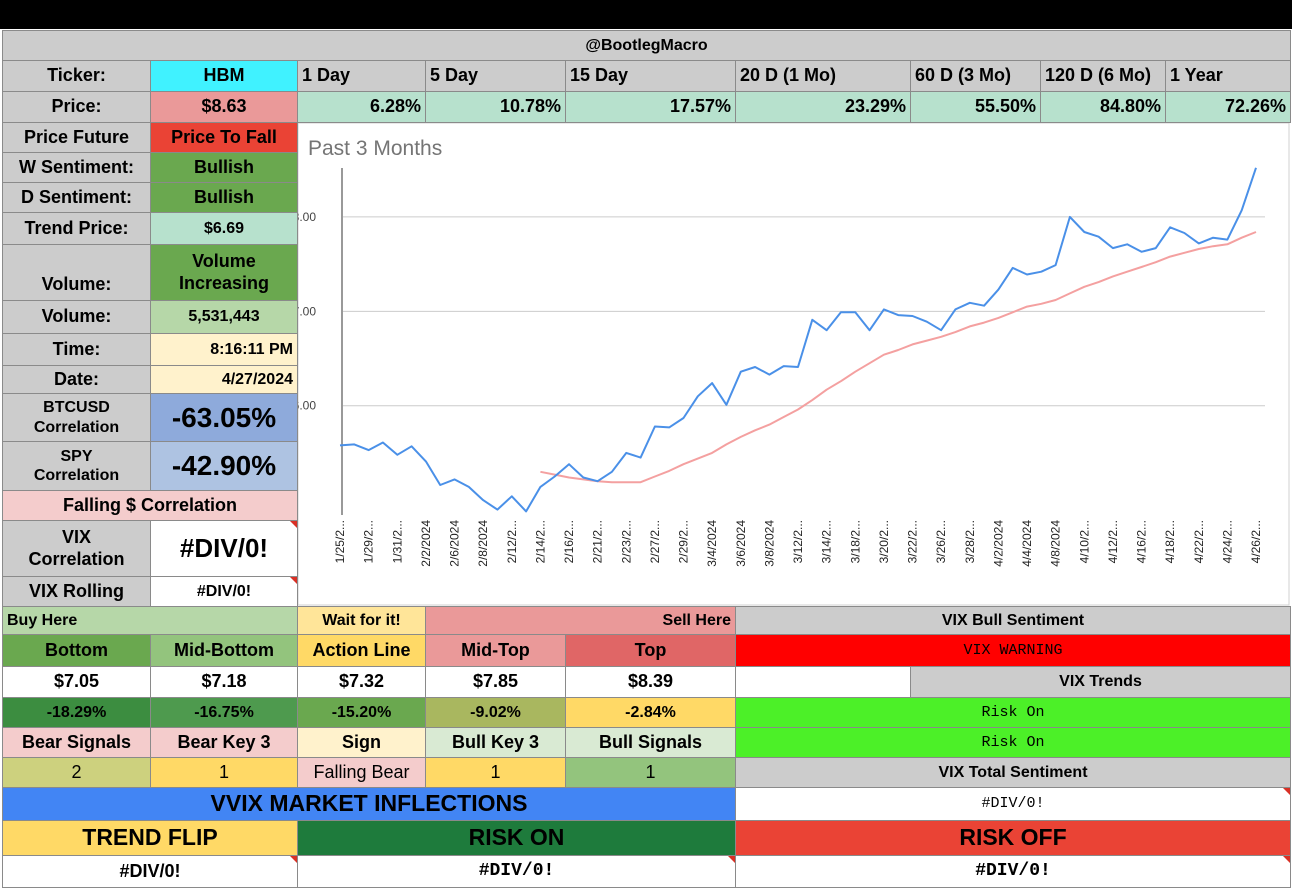  Describe the element at coordinates (224, 272) in the screenshot. I see `value-cell: Volume Increasing` at that location.